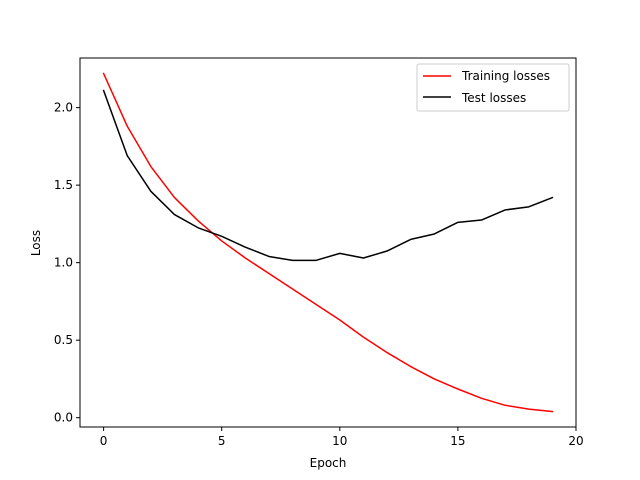  What do you see at coordinates (457, 441) in the screenshot?
I see `x-tick-label: 15` at bounding box center [457, 441].